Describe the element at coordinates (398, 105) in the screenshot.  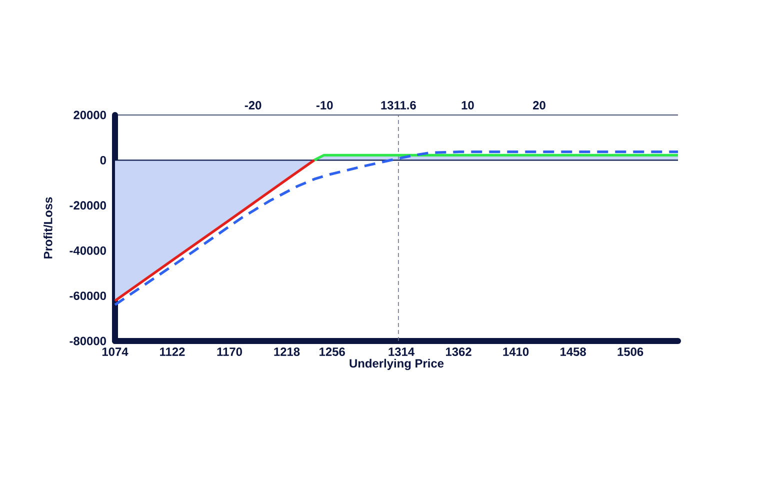
I see `ref-line-label: 1311.6` at that location.